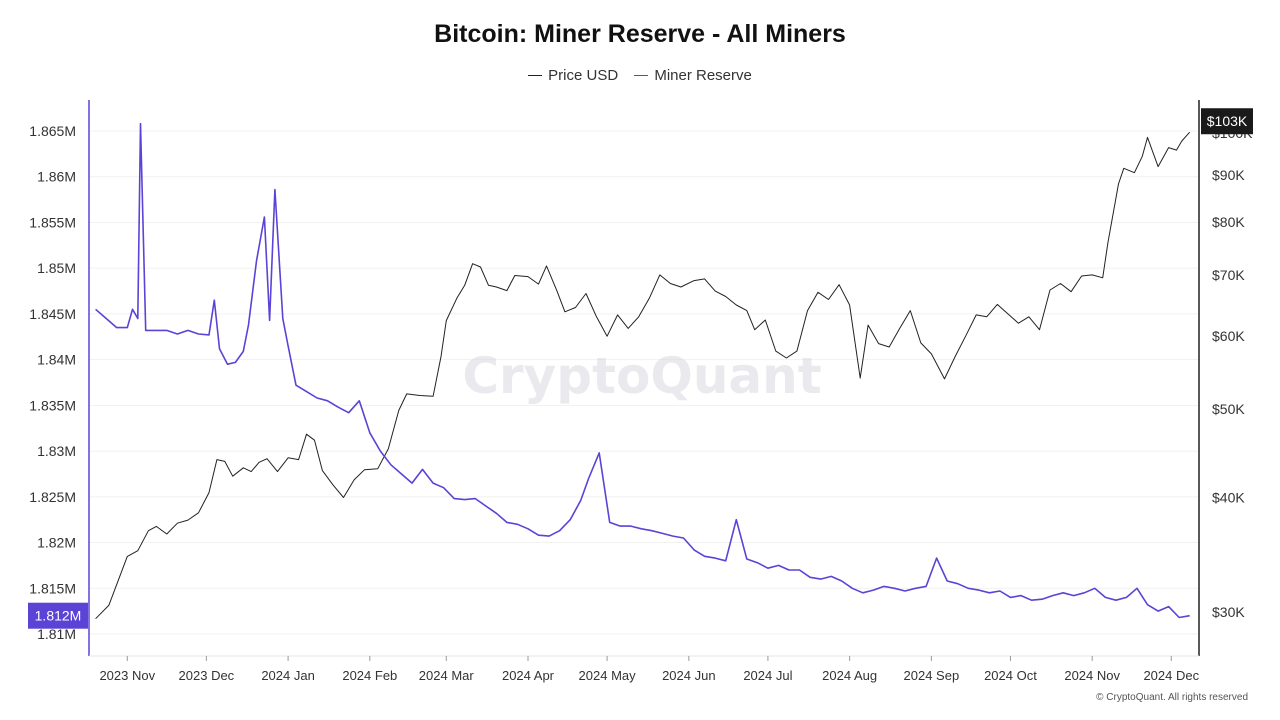  I want to click on x-tick-label: 2024 Nov, so click(1092, 675).